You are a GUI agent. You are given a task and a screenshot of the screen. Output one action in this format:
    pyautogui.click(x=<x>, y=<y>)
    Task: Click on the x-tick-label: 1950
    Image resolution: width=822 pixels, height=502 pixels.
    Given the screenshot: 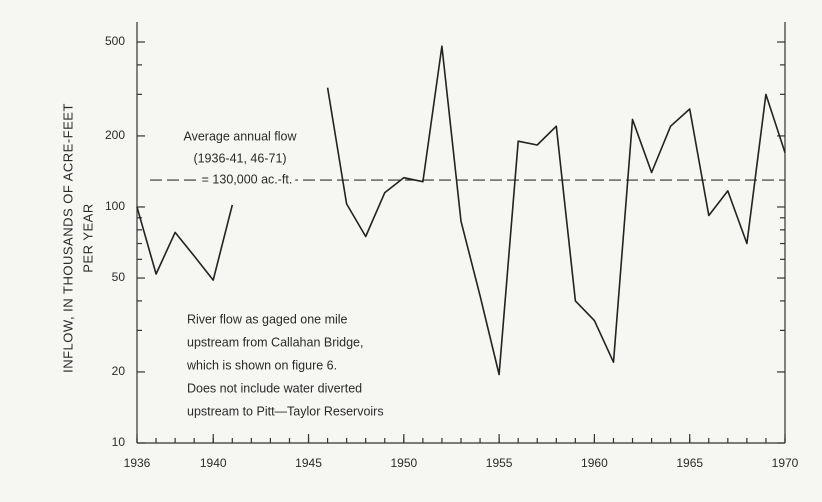 What is the action you would take?
    pyautogui.click(x=403, y=463)
    